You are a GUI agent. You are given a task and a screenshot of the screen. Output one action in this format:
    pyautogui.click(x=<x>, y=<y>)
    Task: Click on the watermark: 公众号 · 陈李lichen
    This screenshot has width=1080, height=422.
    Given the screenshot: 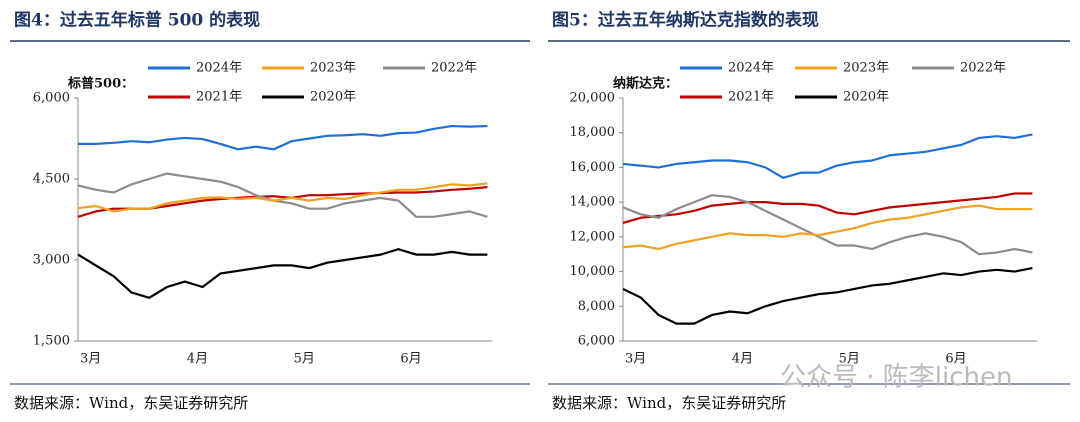 What is the action you would take?
    pyautogui.click(x=896, y=378)
    